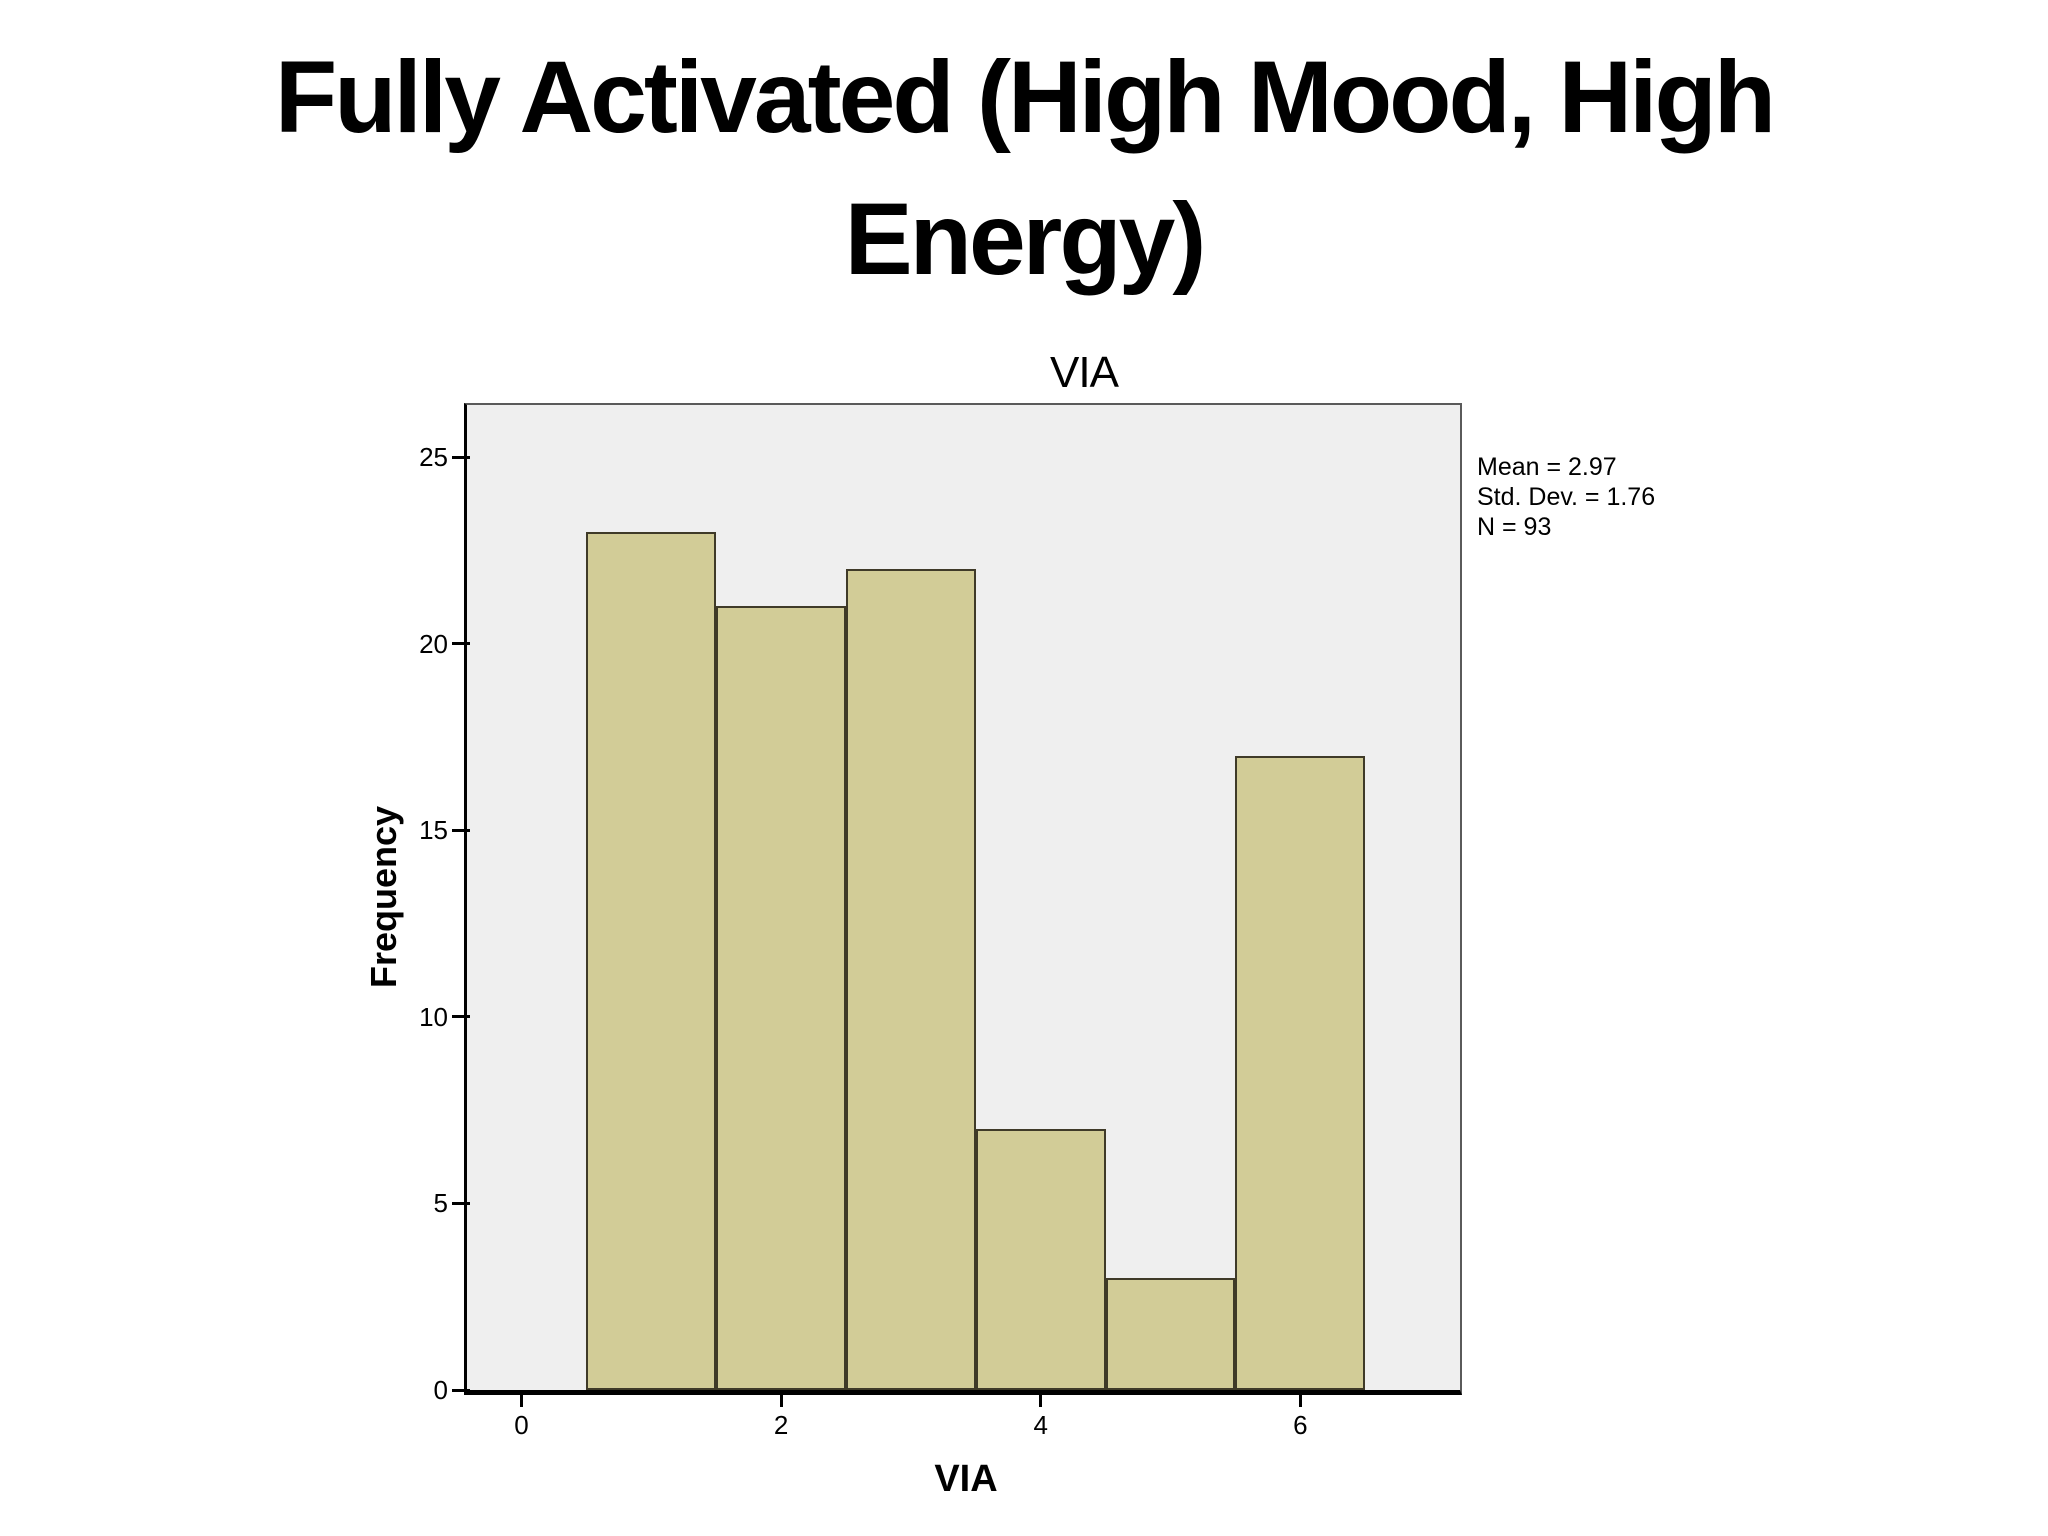  What do you see at coordinates (1025, 97) in the screenshot?
I see `slide-title-line1: Fully Activated (High Mood, High` at bounding box center [1025, 97].